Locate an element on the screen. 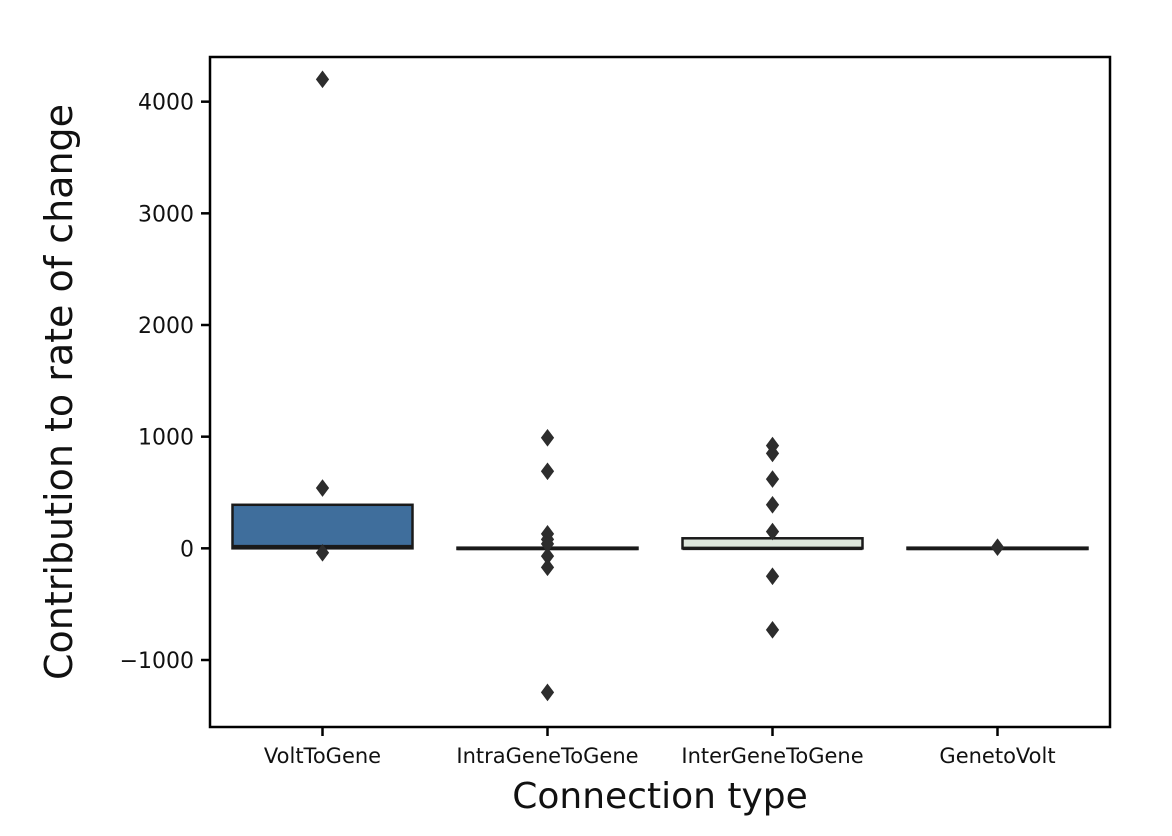  y-tick-label: 0 is located at coordinates (187, 549).